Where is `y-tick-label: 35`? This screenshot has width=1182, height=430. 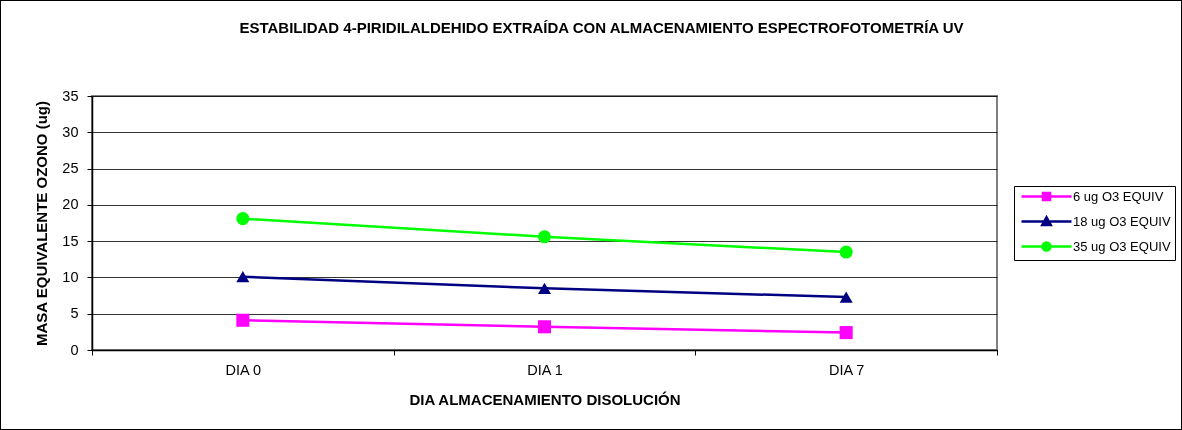 y-tick-label: 35 is located at coordinates (70, 95).